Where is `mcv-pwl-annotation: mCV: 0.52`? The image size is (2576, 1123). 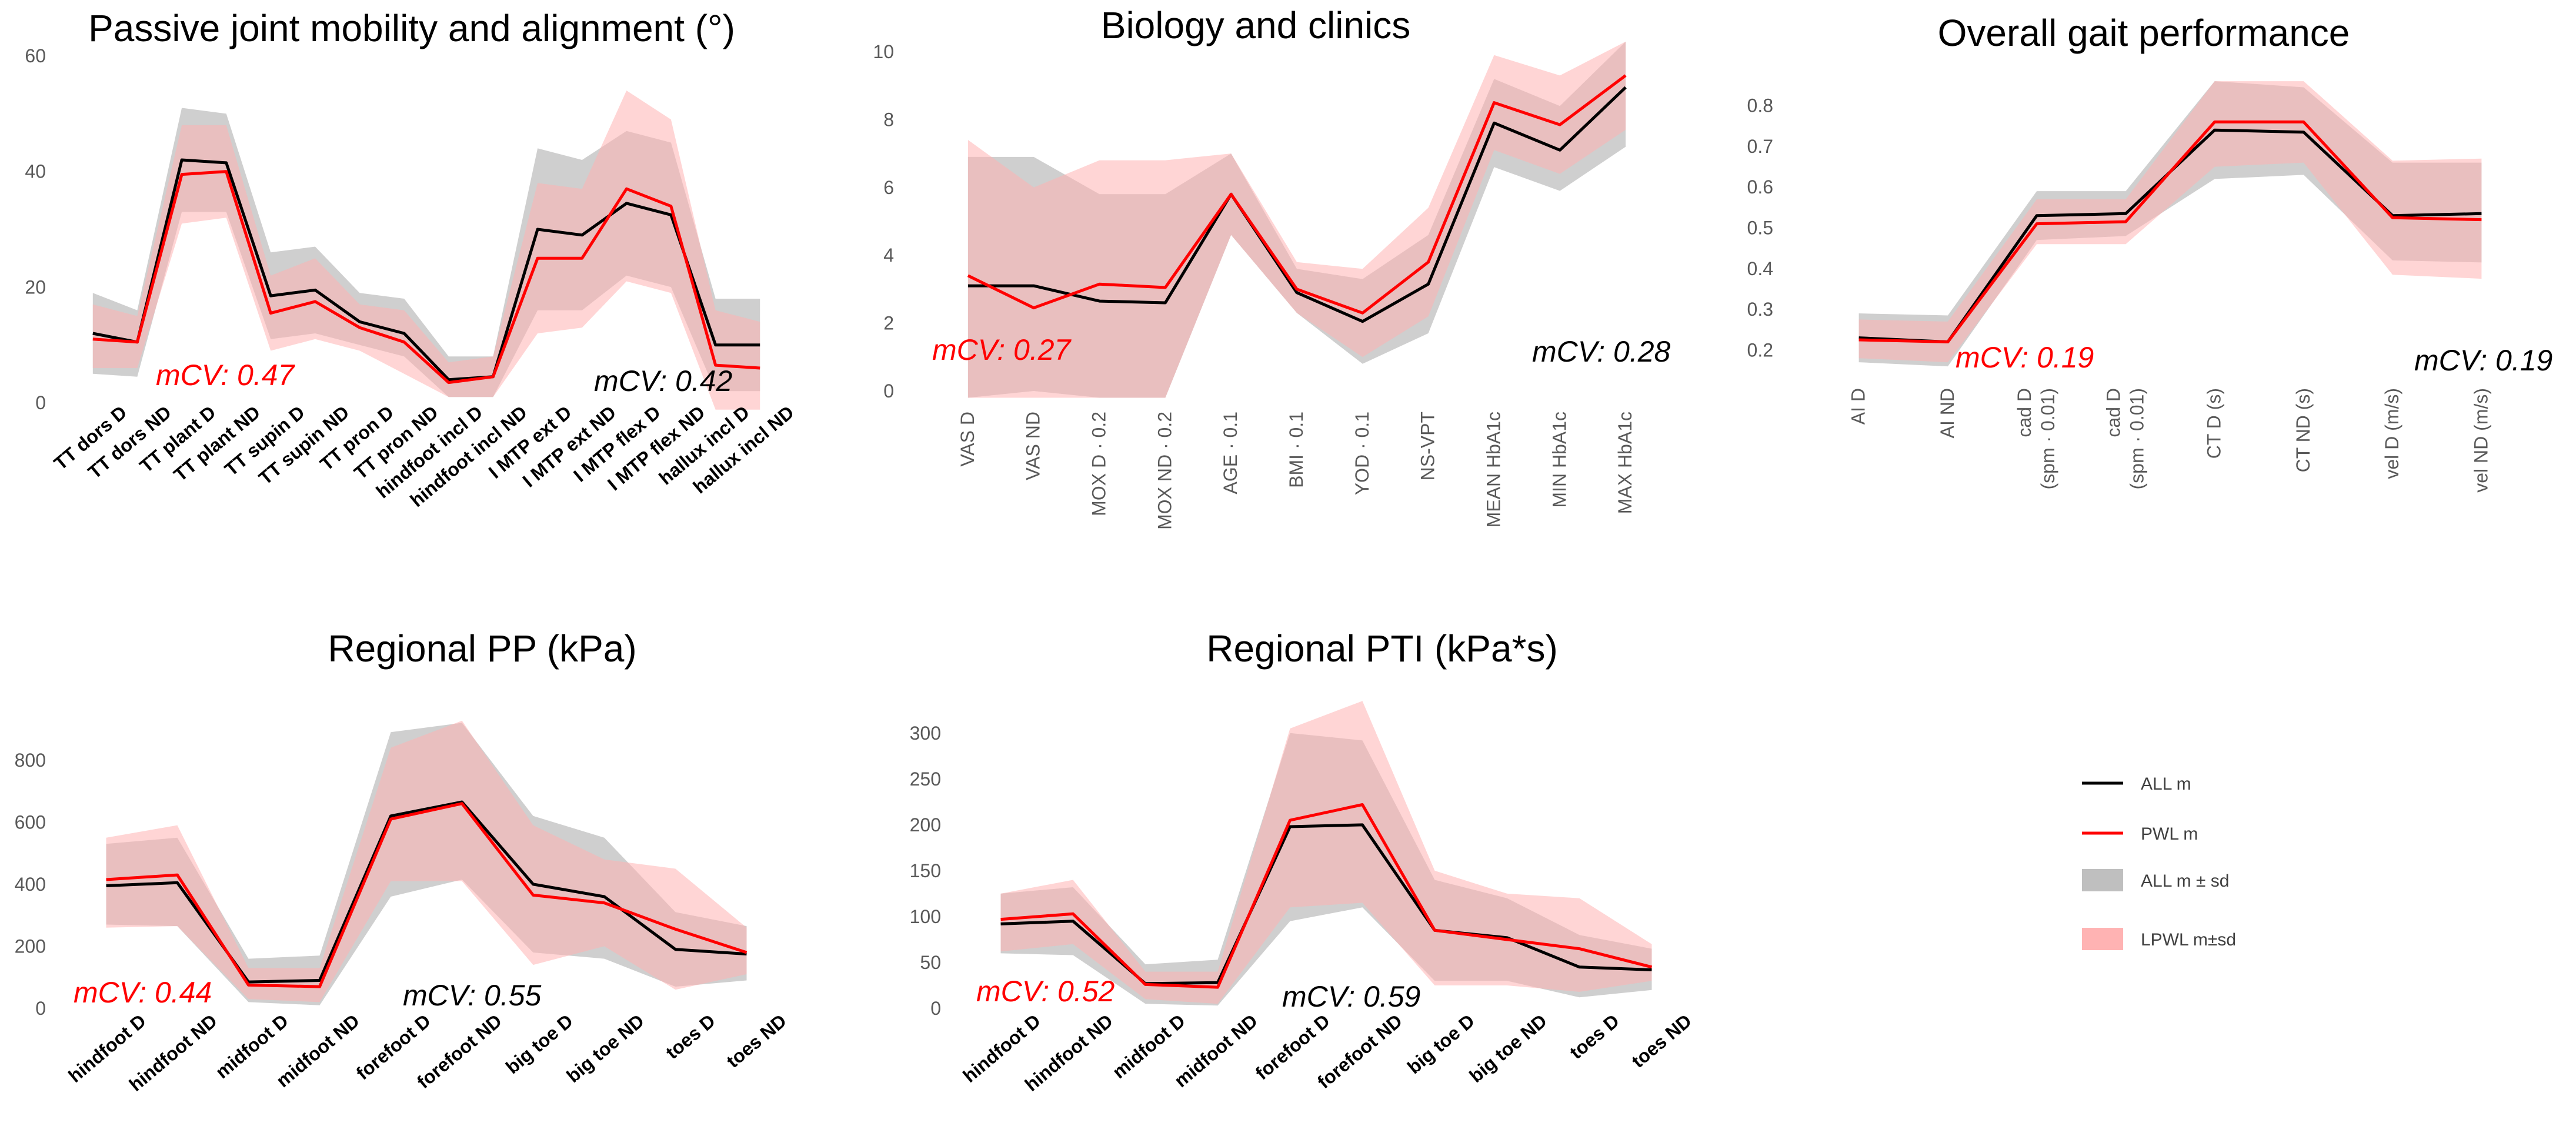
mcv-pwl-annotation: mCV: 0.52 is located at coordinates (1045, 991).